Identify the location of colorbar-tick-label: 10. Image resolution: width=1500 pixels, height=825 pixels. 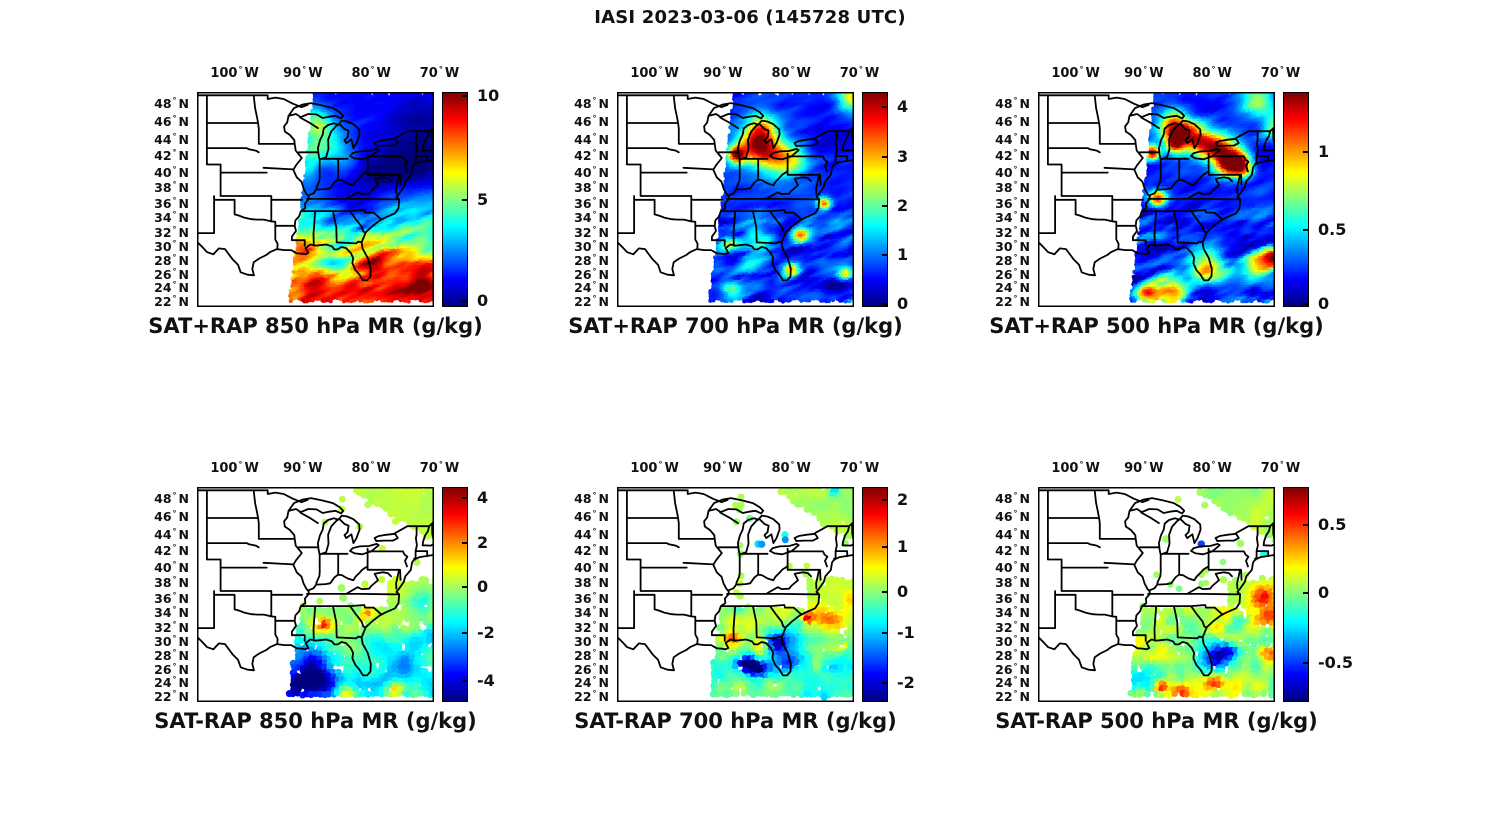
(488, 96).